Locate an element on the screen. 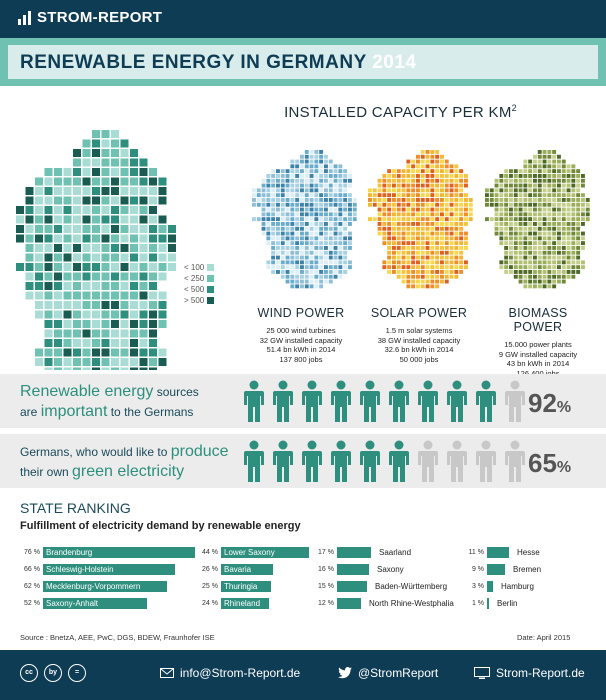  state-percent: 15 % is located at coordinates (326, 586).